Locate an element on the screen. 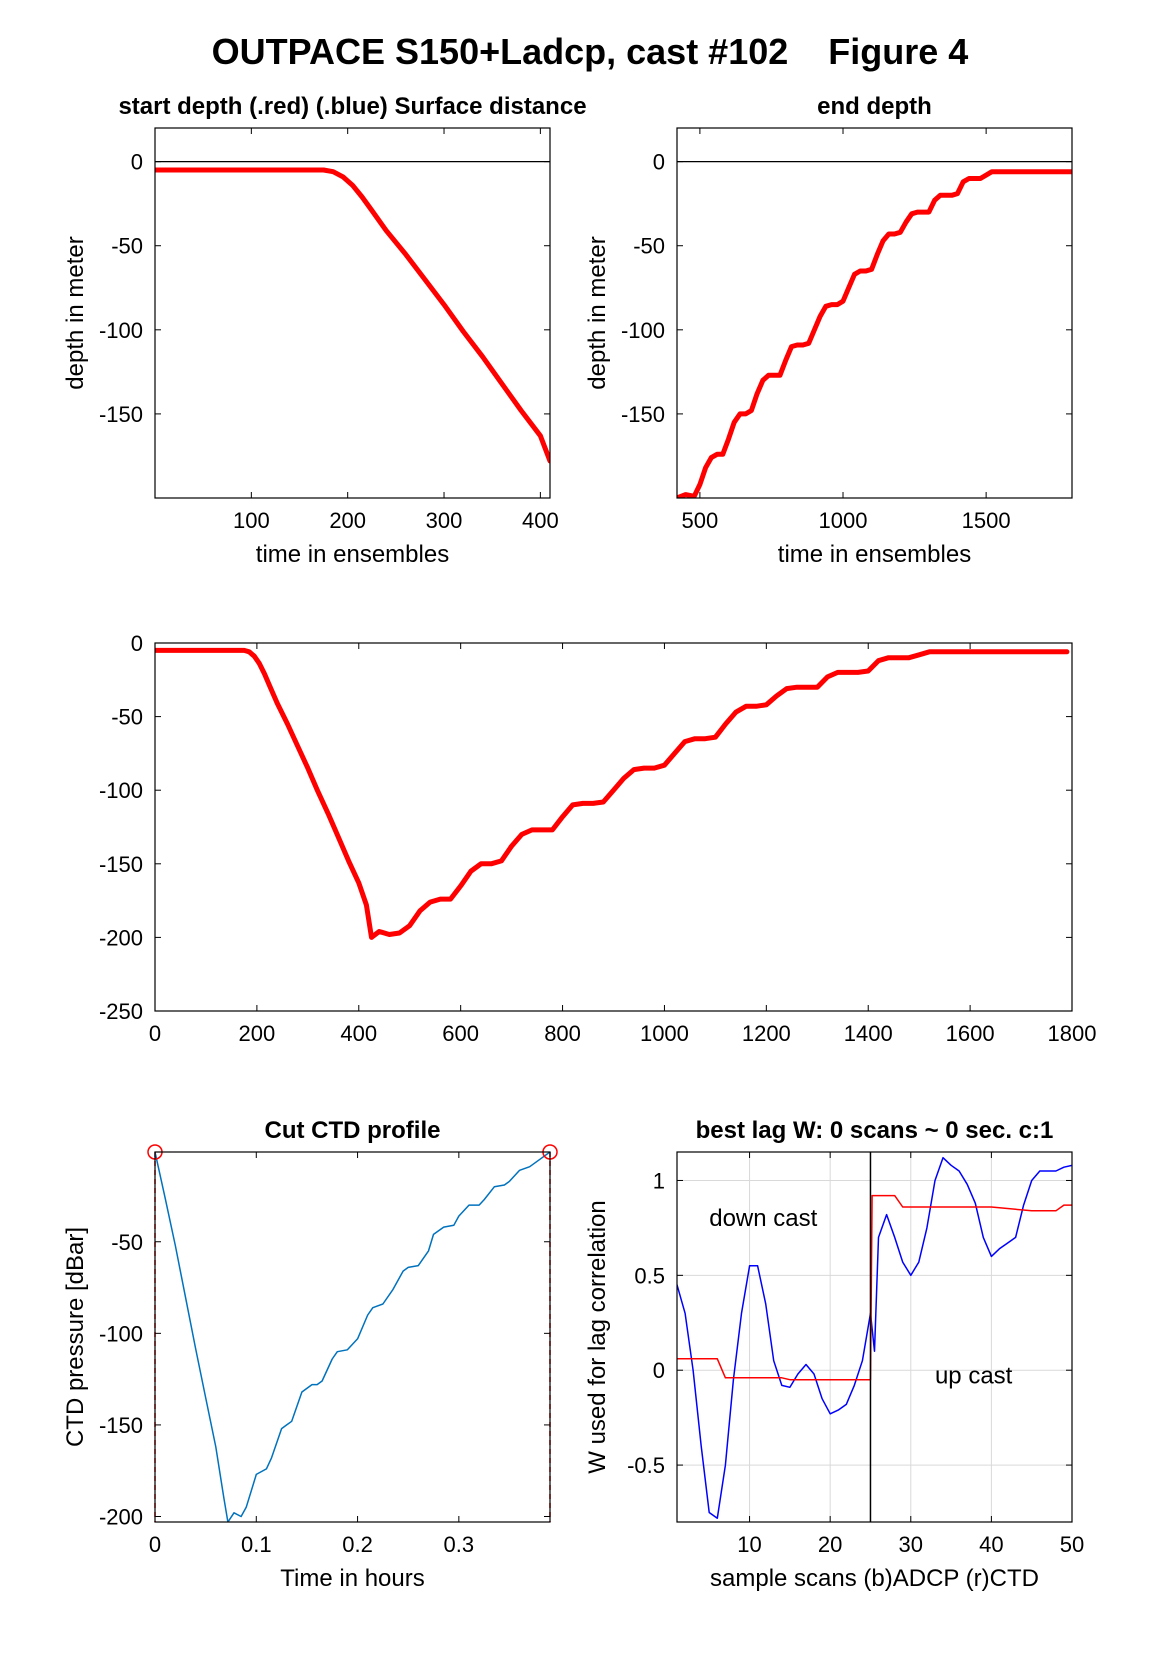 This screenshot has width=1165, height=1679. x-axis-label: sample scans (b)ADCP (r)CTD is located at coordinates (874, 1578).